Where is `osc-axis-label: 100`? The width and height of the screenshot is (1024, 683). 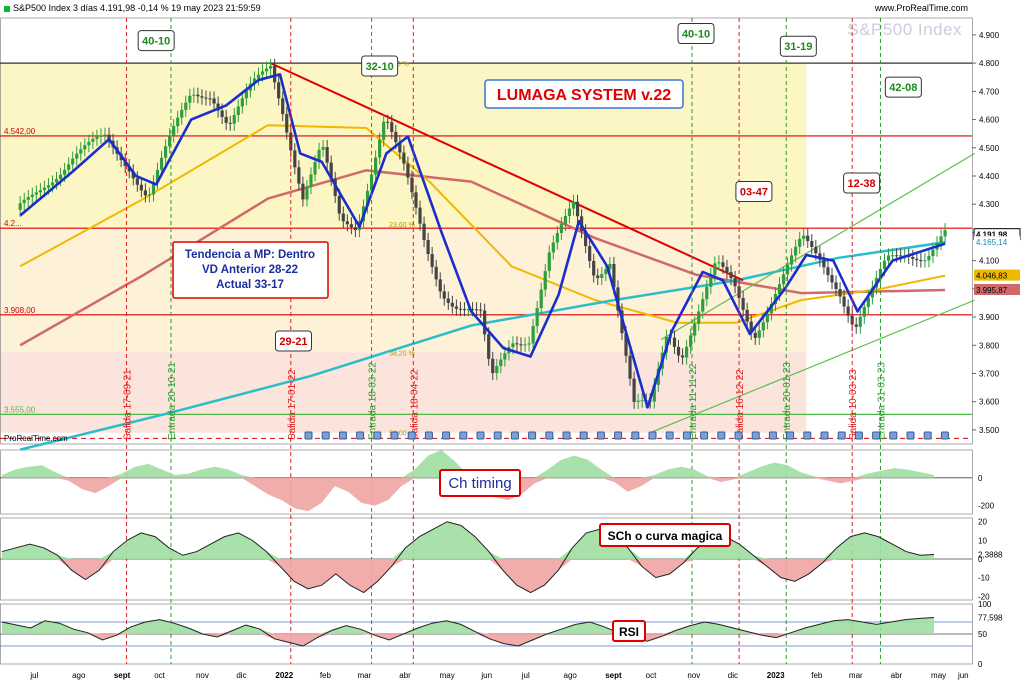 osc-axis-label: 100 is located at coordinates (985, 604).